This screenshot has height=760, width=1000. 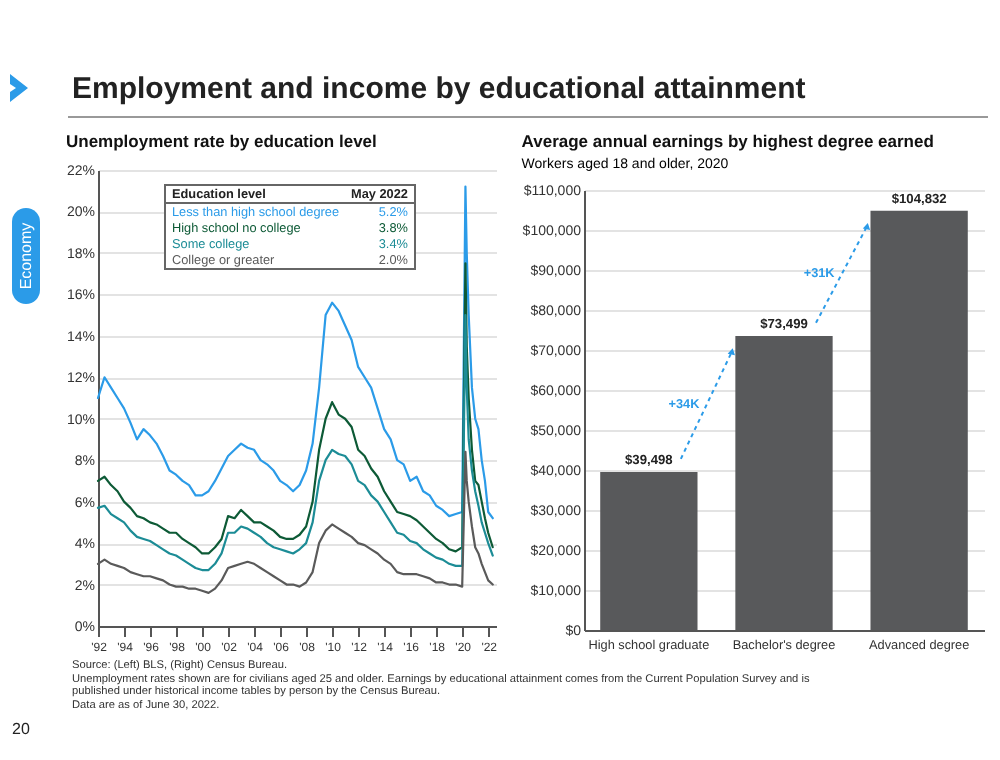 I want to click on text: Employment and income by educational attainment, so click(x=439, y=89).